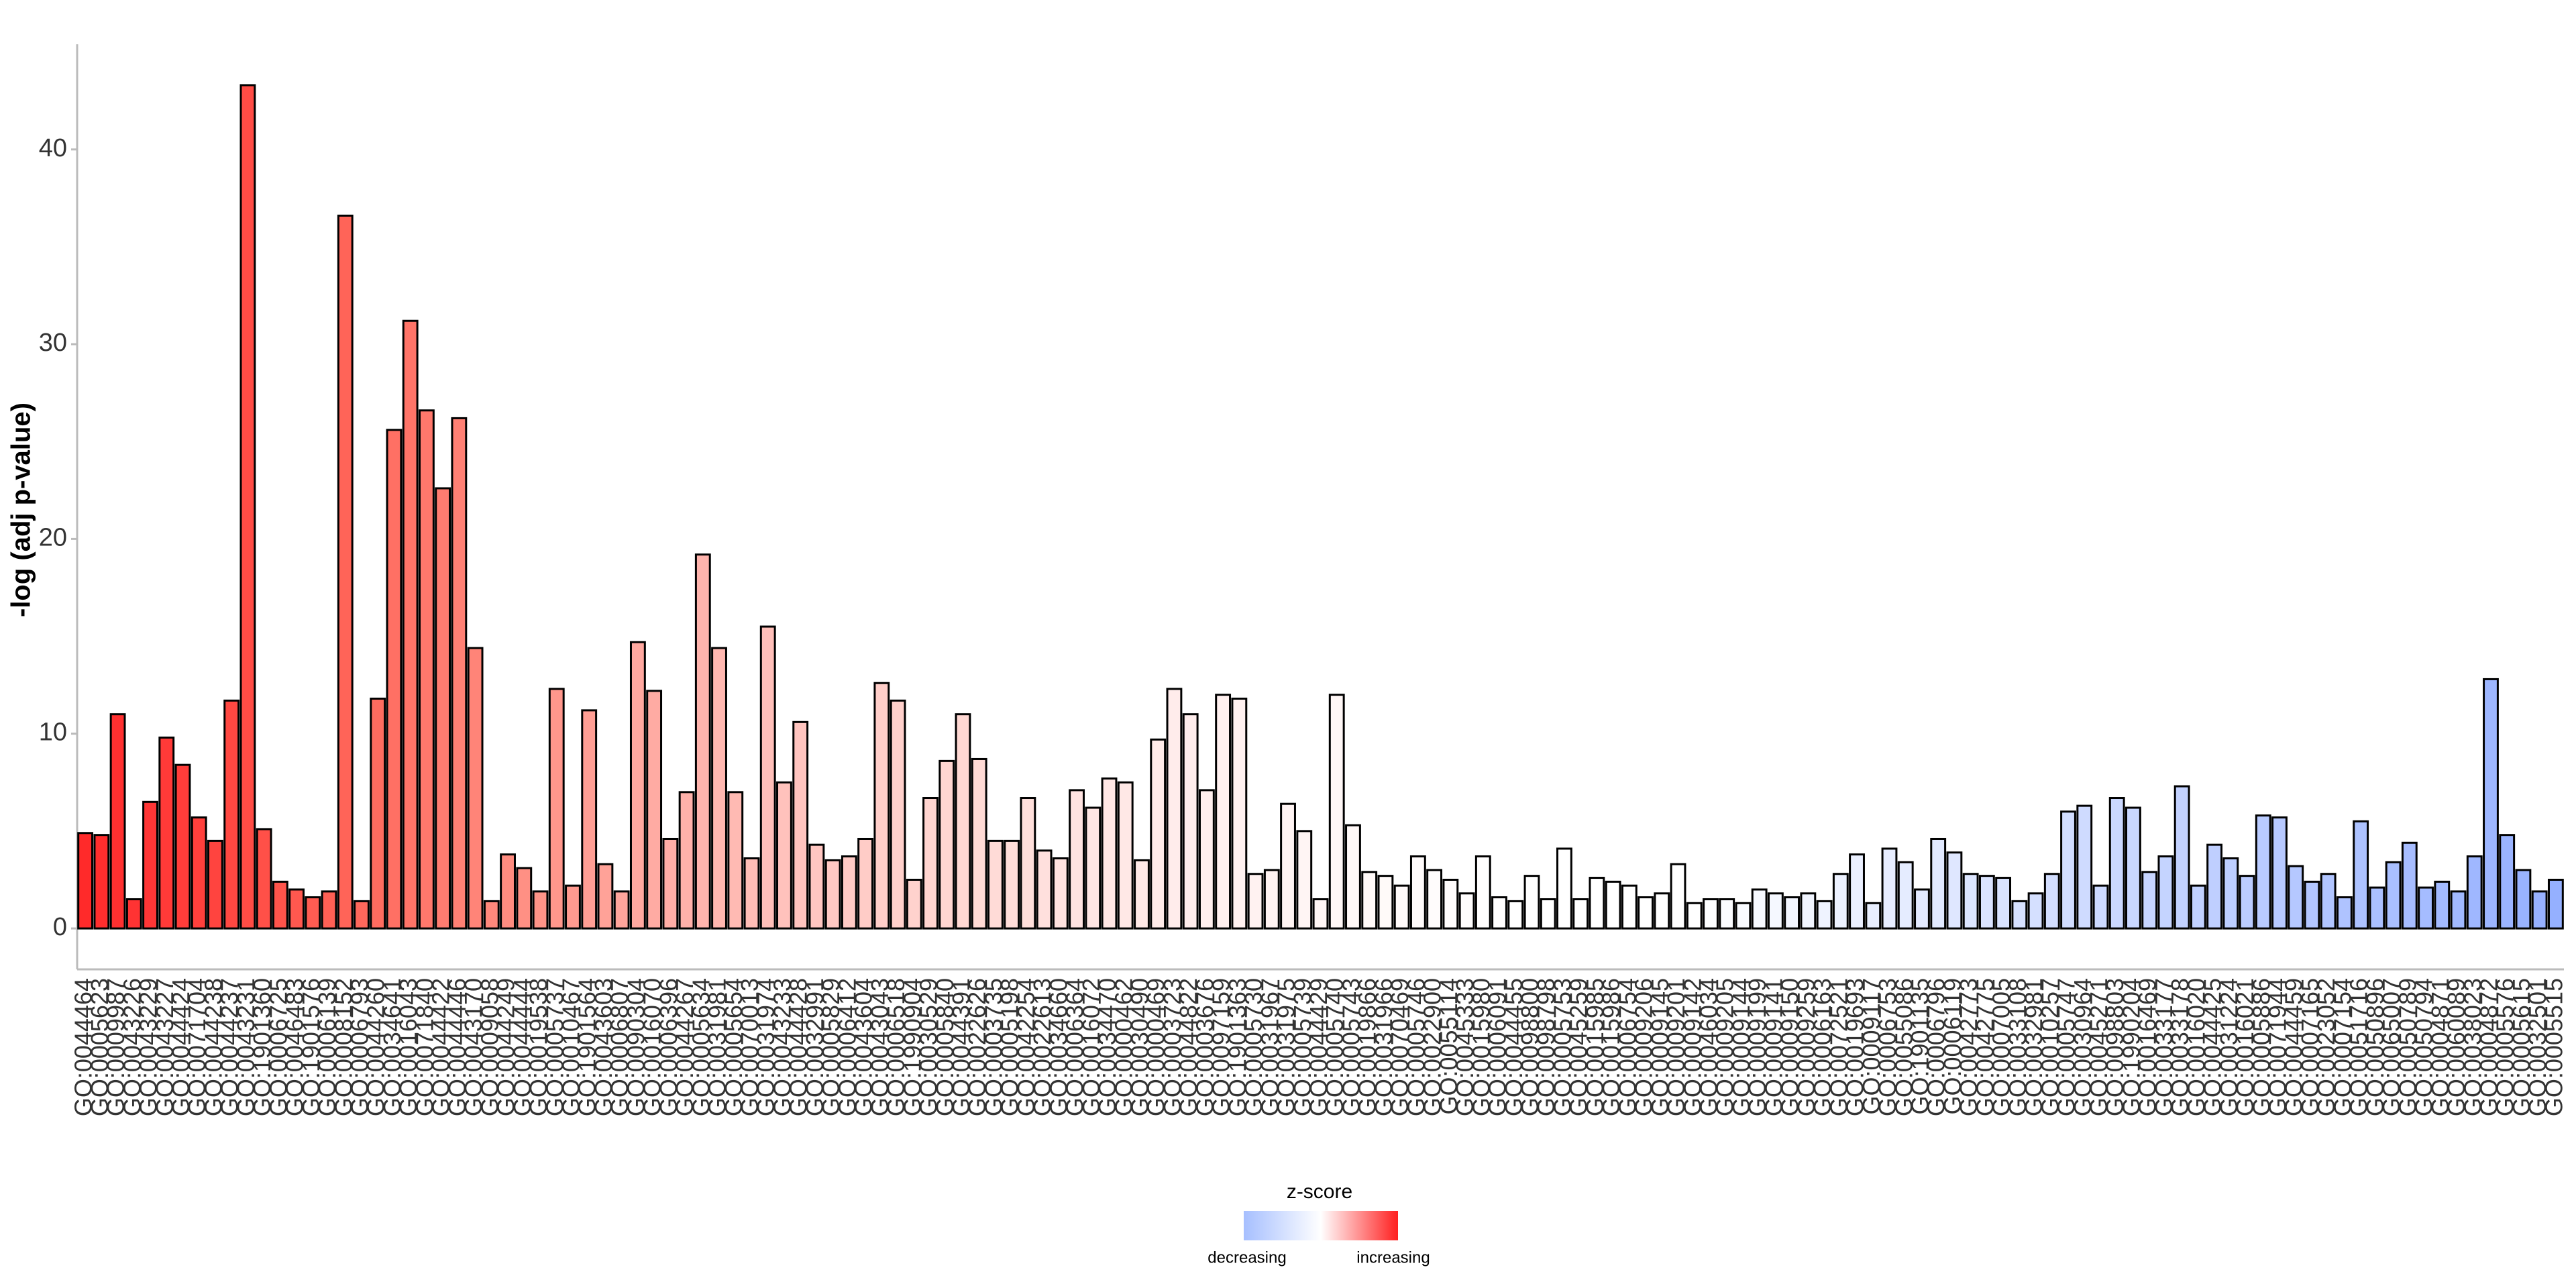 This screenshot has height=1288, width=2576. What do you see at coordinates (2001, 1047) in the screenshot?
I see `x-tick-label: GO:0007005` at bounding box center [2001, 1047].